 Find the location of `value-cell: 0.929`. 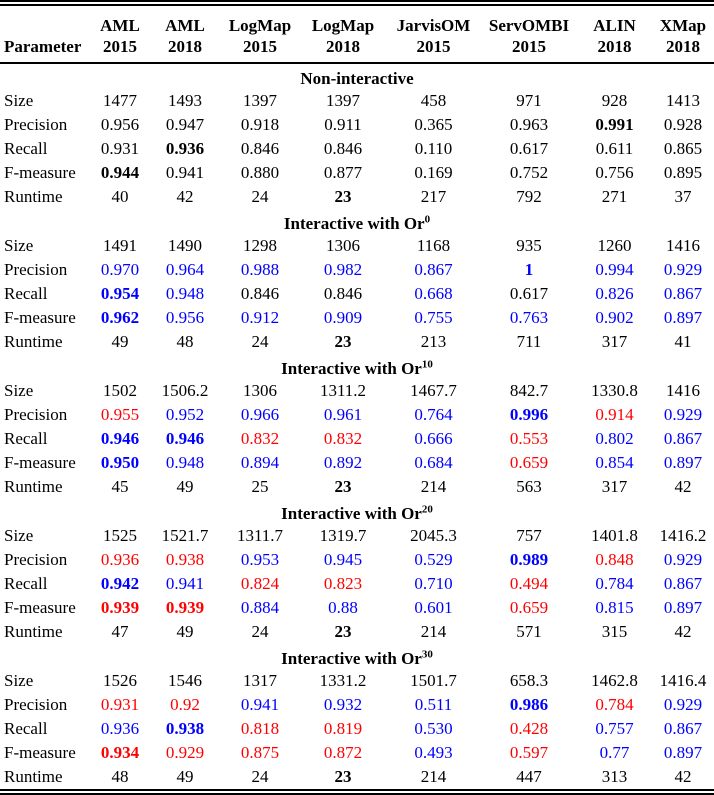

value-cell: 0.929 is located at coordinates (185, 752).